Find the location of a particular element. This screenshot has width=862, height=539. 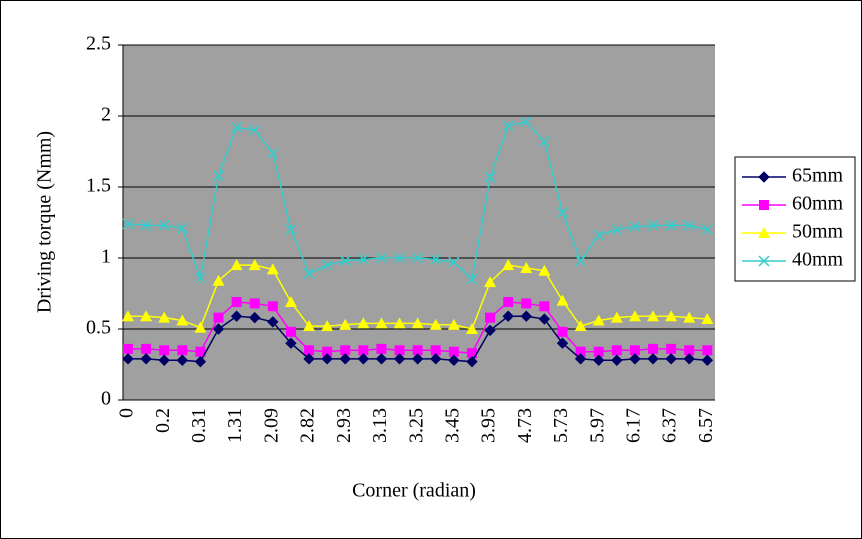

legend-label: 65mm is located at coordinates (818, 176).